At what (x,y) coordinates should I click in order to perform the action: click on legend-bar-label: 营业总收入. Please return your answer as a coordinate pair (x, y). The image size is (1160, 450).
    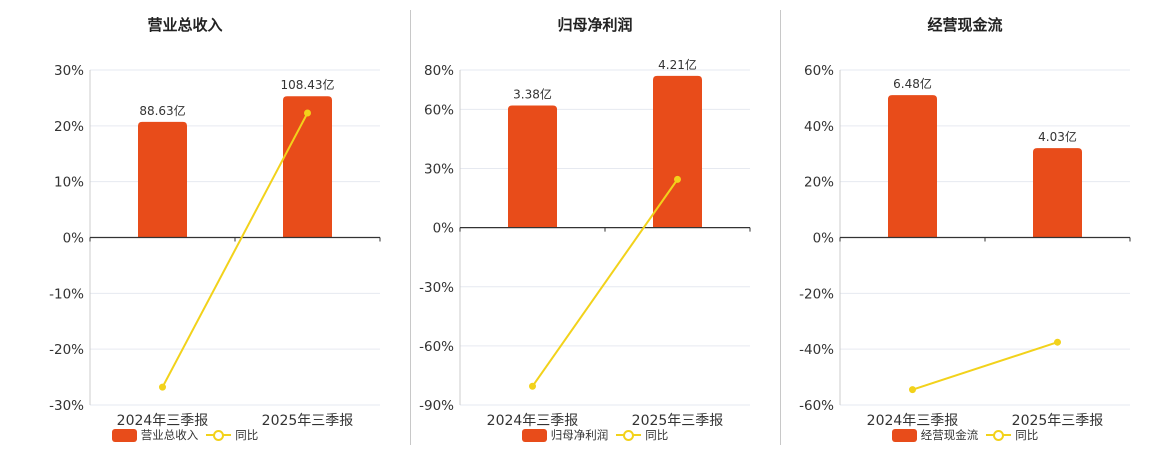
    Looking at the image, I should click on (169, 435).